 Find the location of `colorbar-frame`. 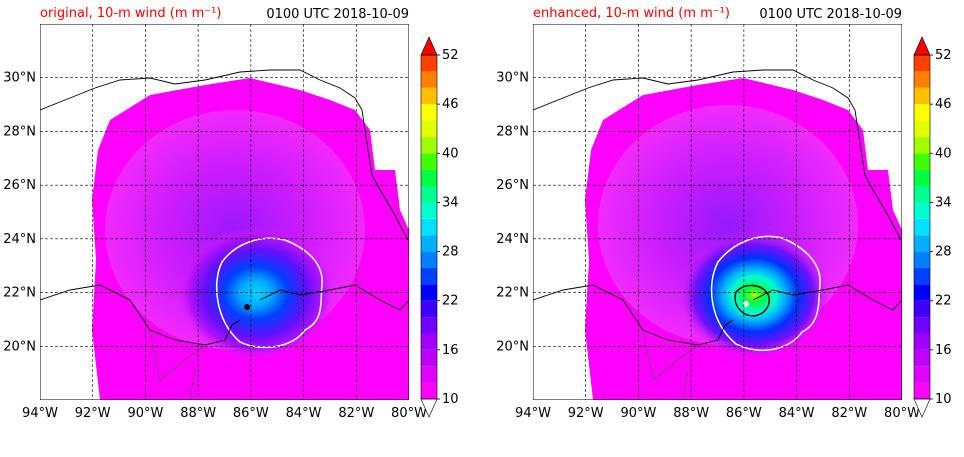

colorbar-frame is located at coordinates (429, 227).